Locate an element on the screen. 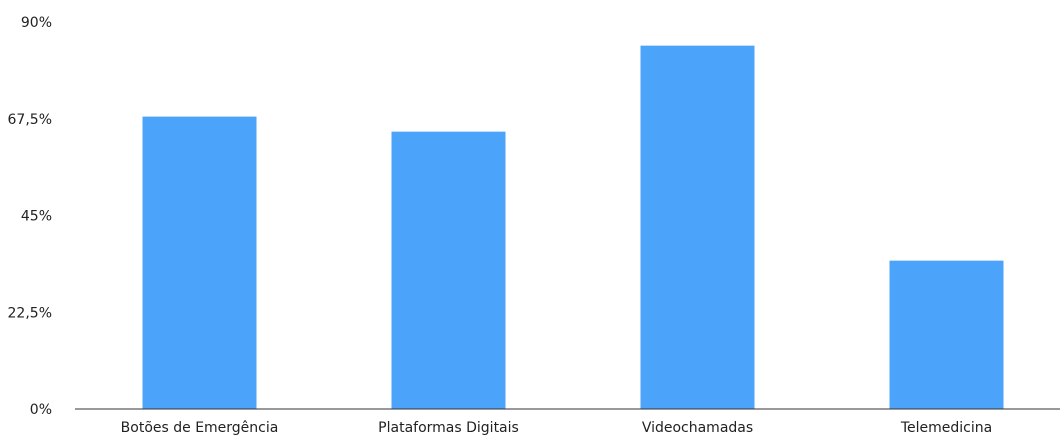 The height and width of the screenshot is (439, 1063). y-tick-label: 22,5% is located at coordinates (30, 313).